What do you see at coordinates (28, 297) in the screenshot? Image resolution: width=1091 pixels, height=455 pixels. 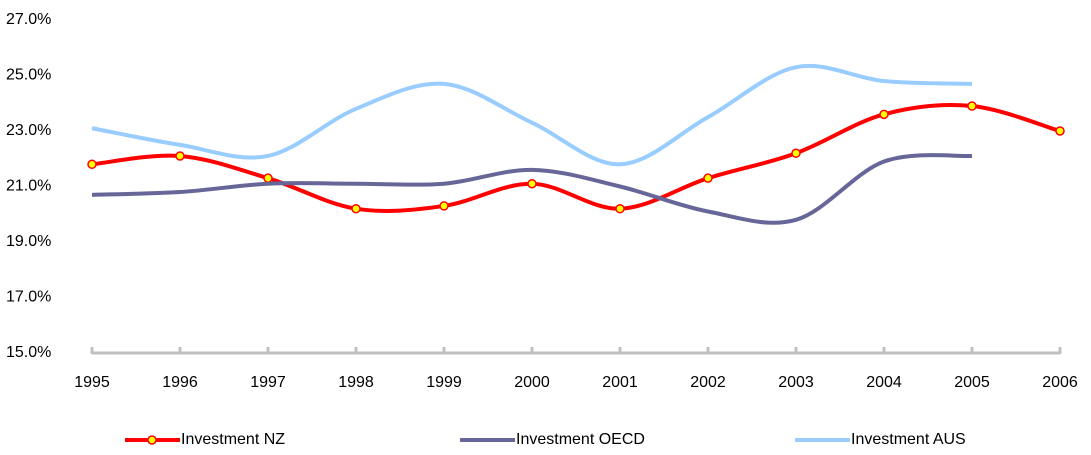 I see `y-tick-label: 17.0%` at bounding box center [28, 297].